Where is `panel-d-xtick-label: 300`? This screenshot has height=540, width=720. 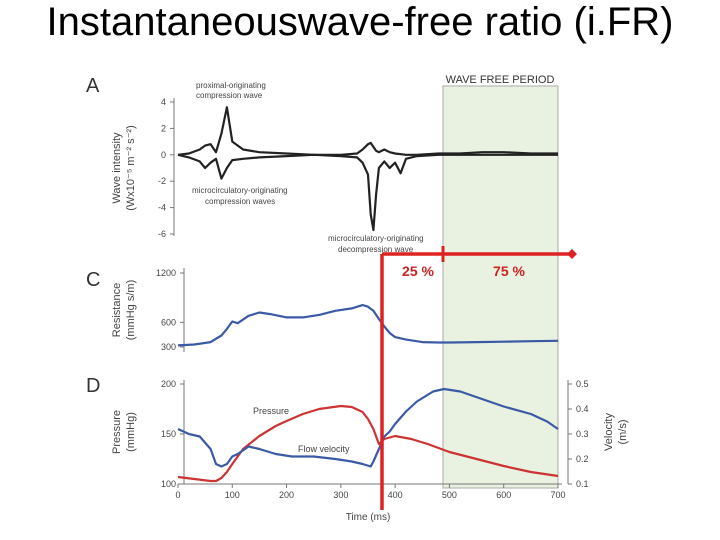
panel-d-xtick-label: 300 is located at coordinates (340, 495).